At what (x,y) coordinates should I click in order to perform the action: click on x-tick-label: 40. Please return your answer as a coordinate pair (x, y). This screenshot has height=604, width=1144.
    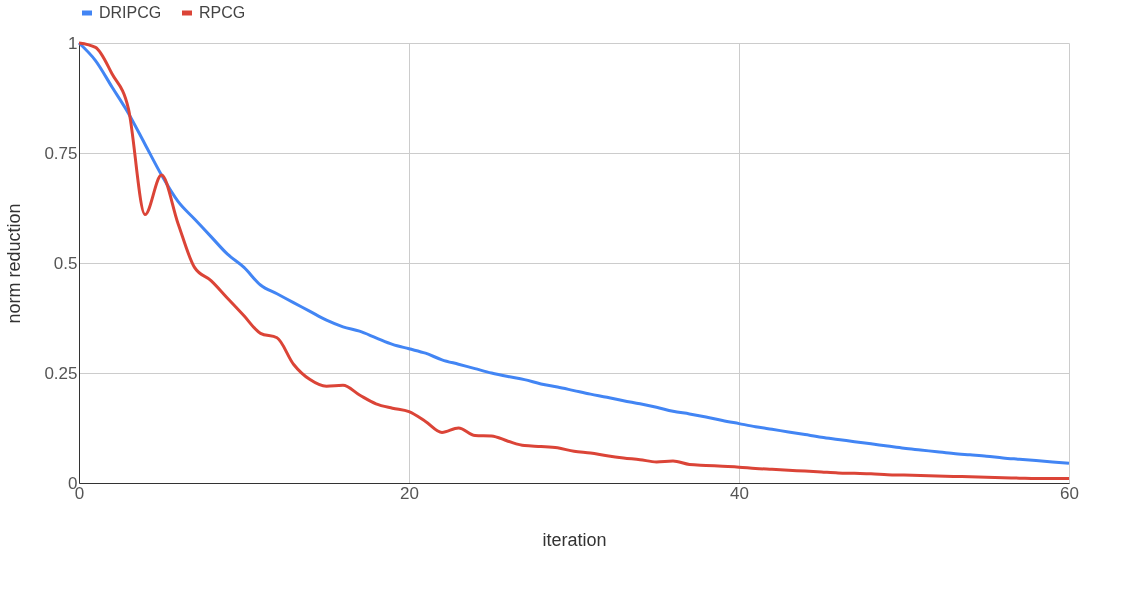
    Looking at the image, I should click on (739, 493).